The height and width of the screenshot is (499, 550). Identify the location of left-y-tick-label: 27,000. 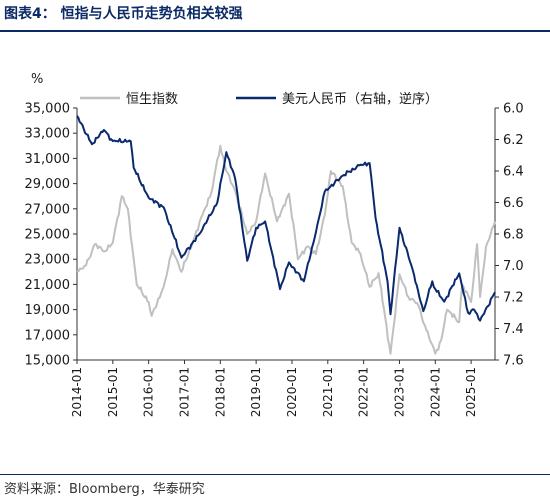
(48, 209).